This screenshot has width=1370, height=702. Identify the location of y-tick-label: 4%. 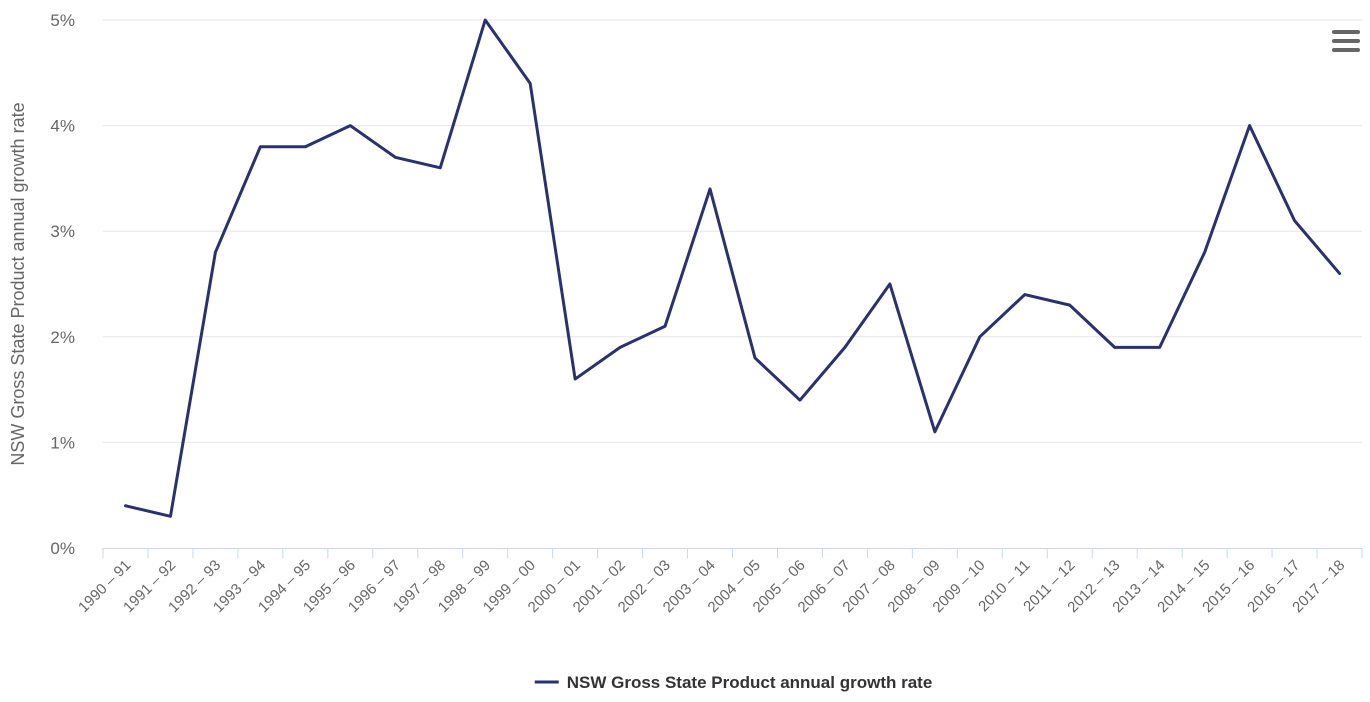
(62, 126).